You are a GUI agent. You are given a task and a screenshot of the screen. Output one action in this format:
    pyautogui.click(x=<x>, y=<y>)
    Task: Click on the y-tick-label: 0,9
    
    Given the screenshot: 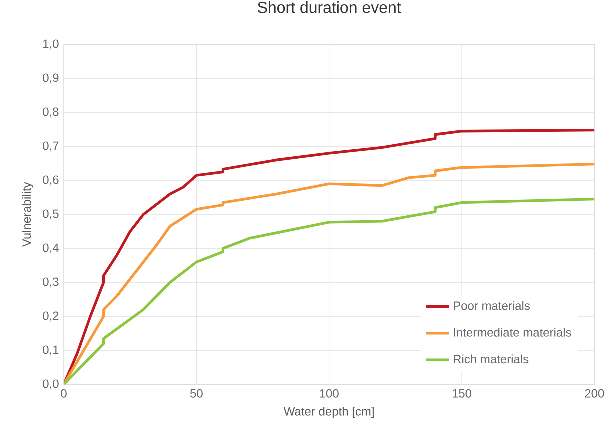 What is the action you would take?
    pyautogui.click(x=51, y=79)
    